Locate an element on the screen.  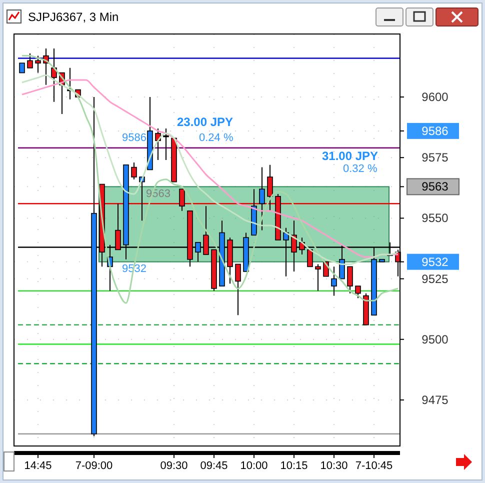
x-tick-label: 09:30 is located at coordinates (174, 466).